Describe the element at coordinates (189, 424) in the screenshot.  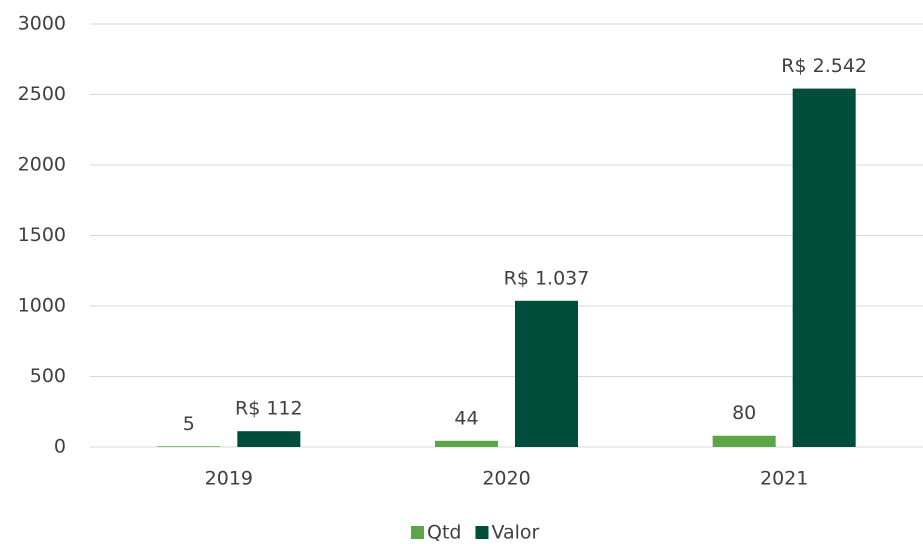
I see `data-label: 5` at that location.